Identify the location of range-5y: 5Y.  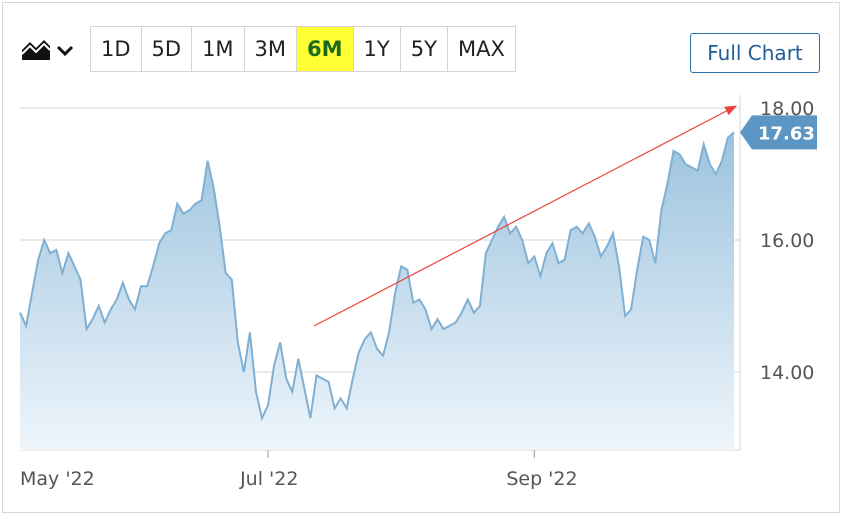
(424, 49).